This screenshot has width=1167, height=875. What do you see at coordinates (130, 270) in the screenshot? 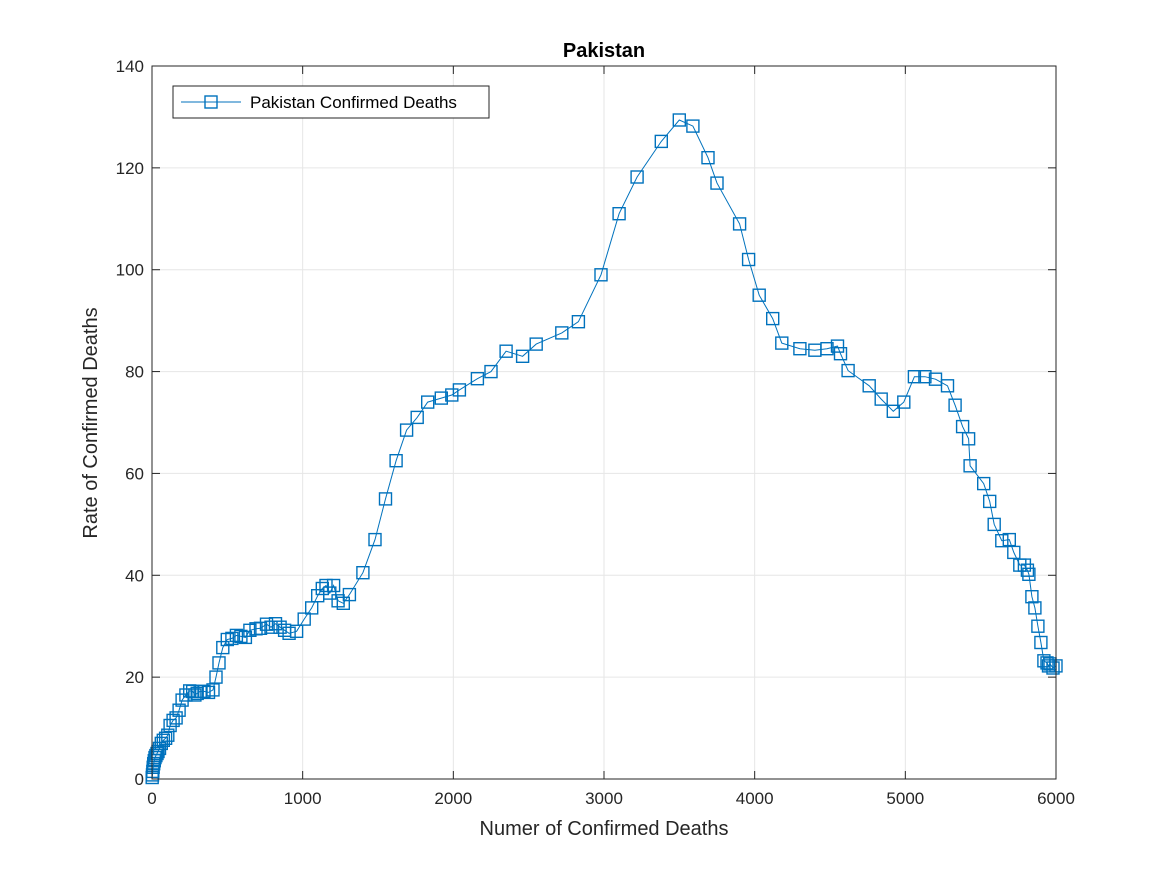
I see `y-tick-label: 100` at bounding box center [130, 270].